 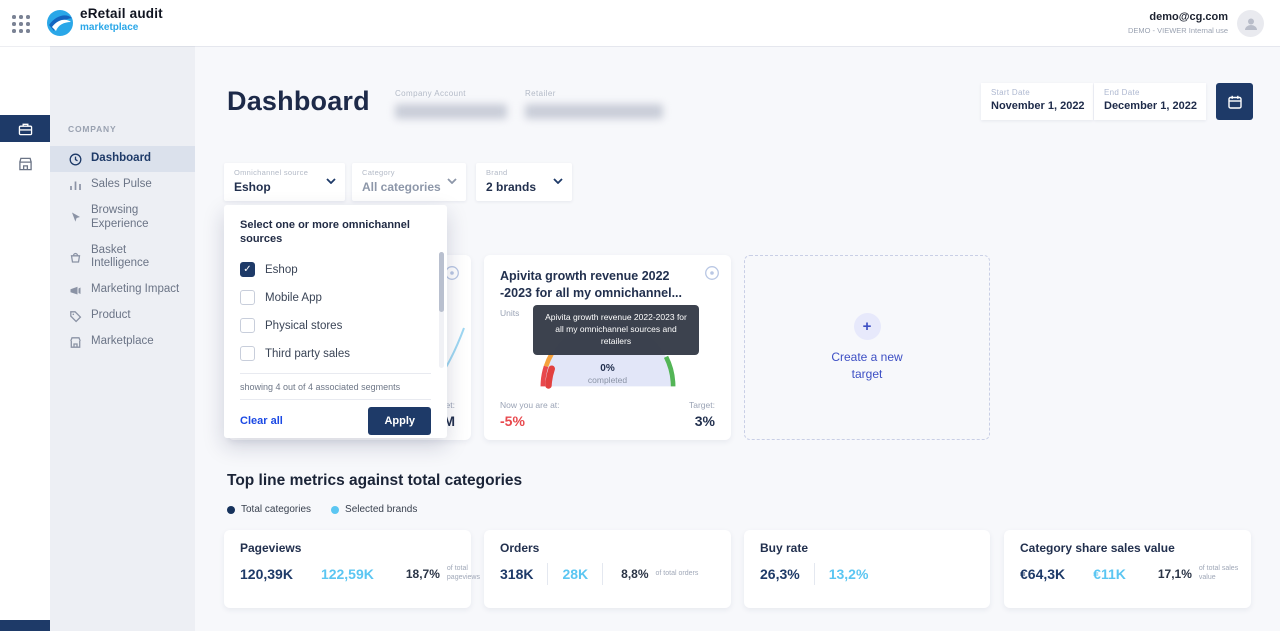 What do you see at coordinates (1011, 92) in the screenshot?
I see `start-date-label: Start Date` at bounding box center [1011, 92].